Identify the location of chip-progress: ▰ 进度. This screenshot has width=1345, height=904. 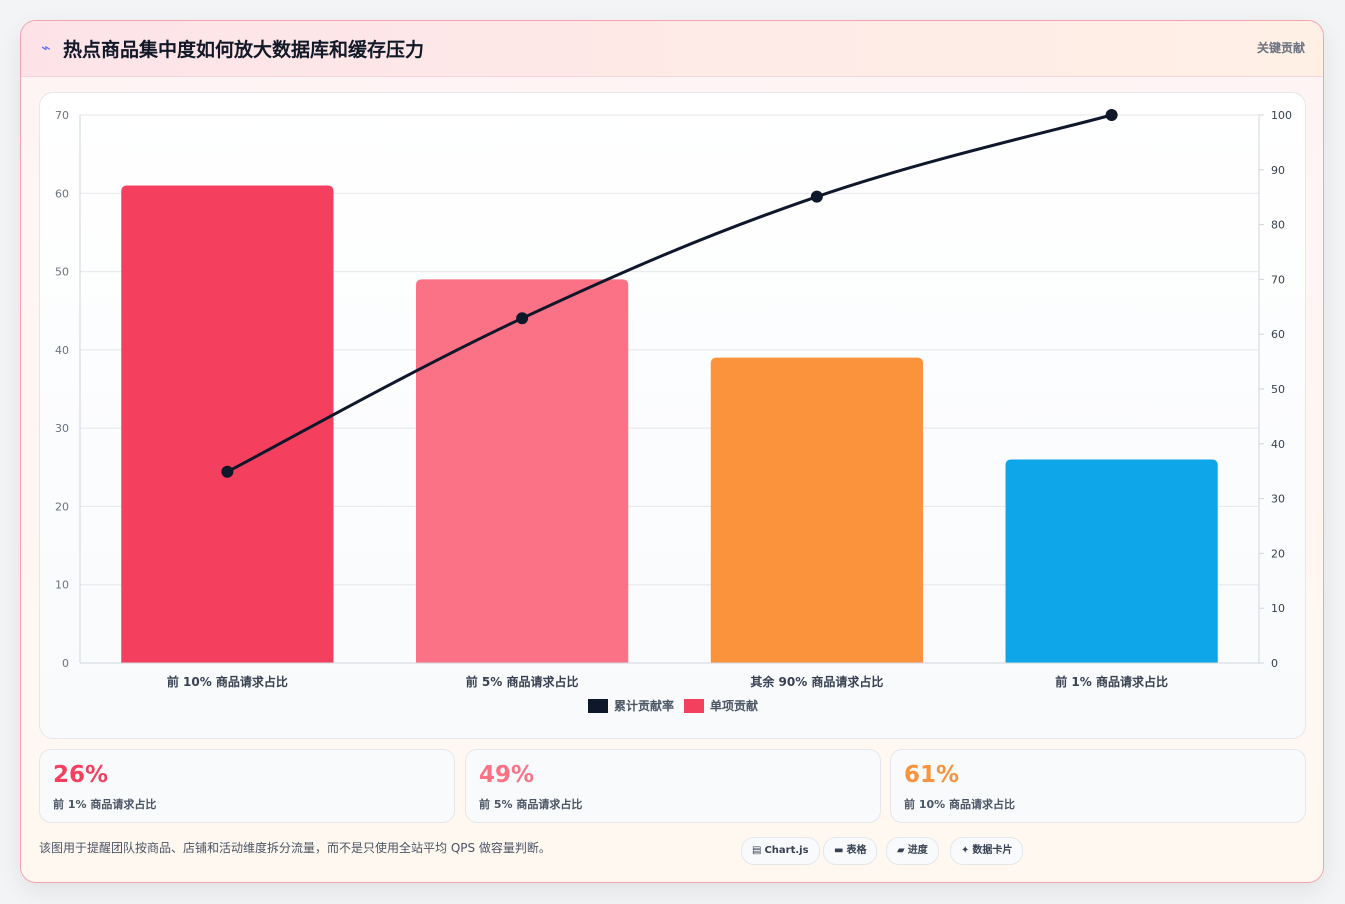
(912, 851).